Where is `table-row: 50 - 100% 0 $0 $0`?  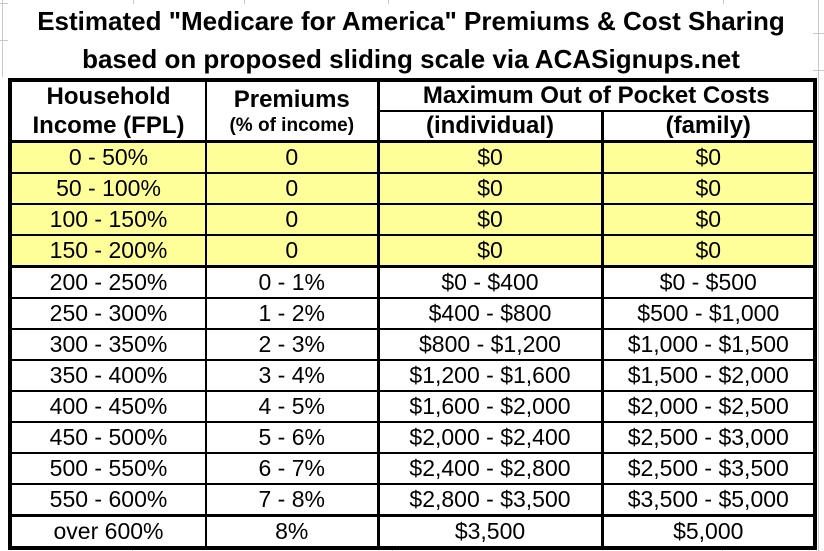 table-row: 50 - 100% 0 $0 $0 is located at coordinates (413, 188).